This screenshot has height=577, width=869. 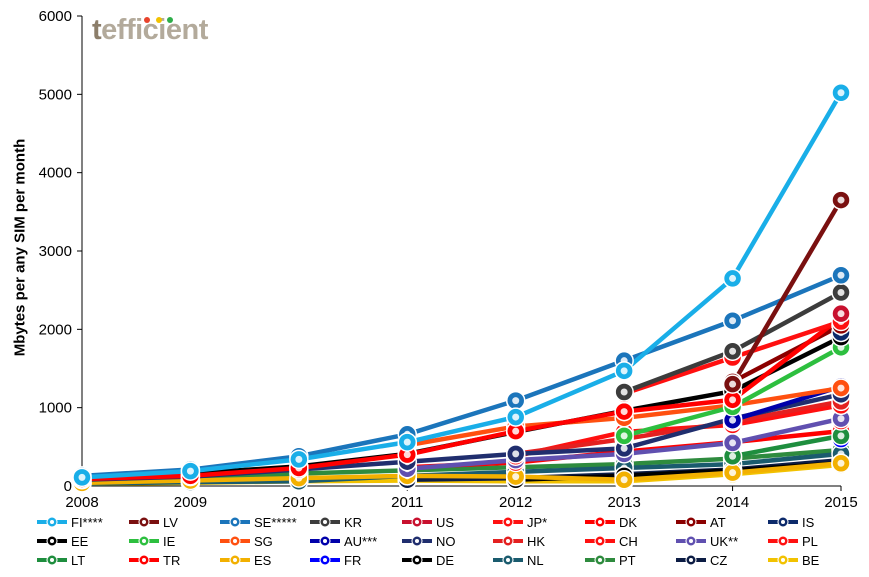 I want to click on y-tick-label: 3000, so click(x=55, y=251).